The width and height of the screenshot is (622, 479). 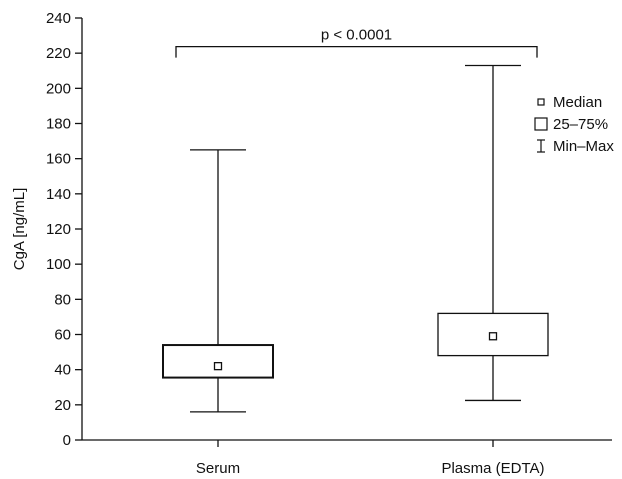 I want to click on y-tick-label: 240, so click(x=58, y=18).